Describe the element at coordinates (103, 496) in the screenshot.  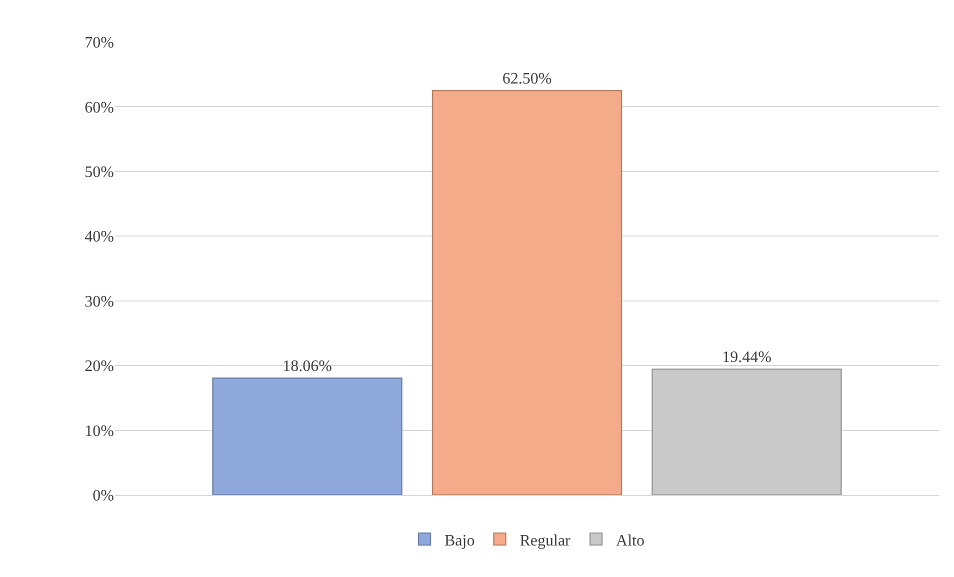
I see `y-tick-label: 0%` at that location.